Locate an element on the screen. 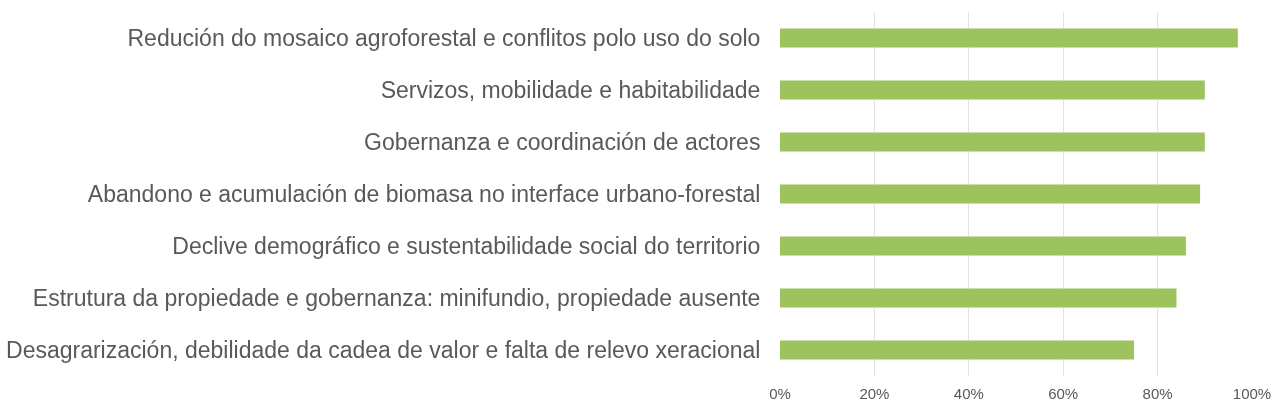  x-tick-label: 100% is located at coordinates (1252, 393).